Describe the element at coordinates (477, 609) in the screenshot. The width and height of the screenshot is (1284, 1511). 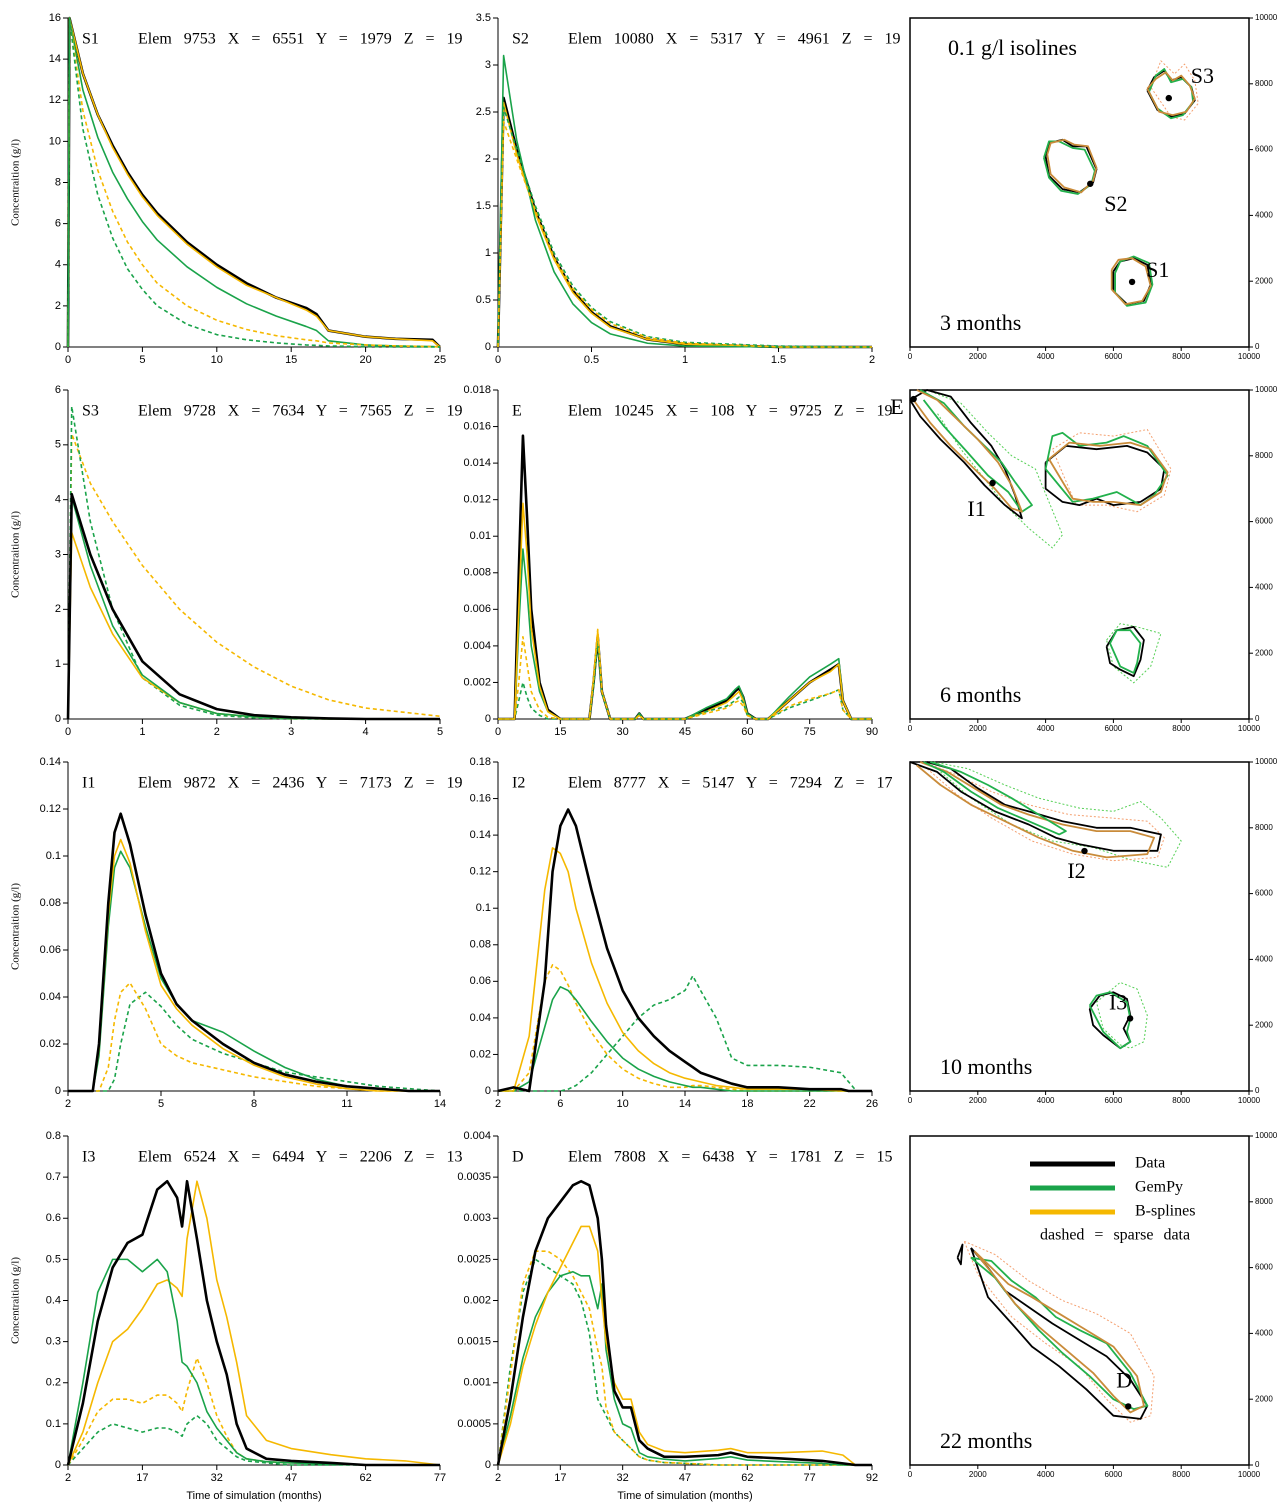
I see `y-tick-label: 0.006` at that location.